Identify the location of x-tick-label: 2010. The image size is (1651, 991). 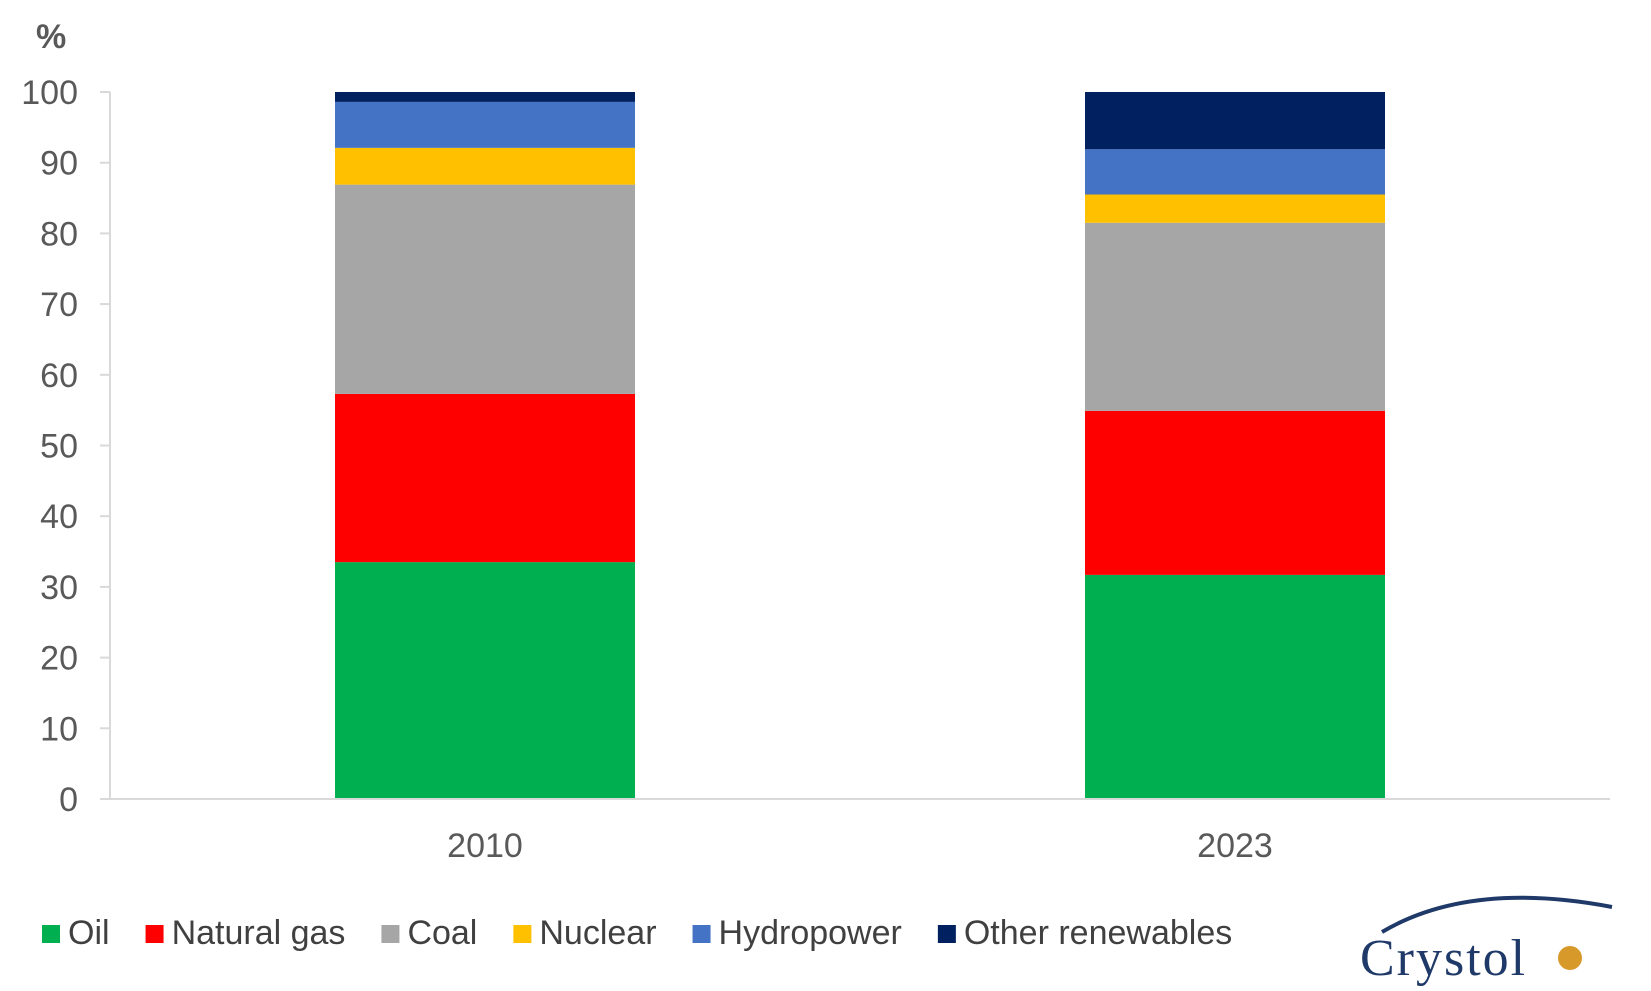
(485, 846).